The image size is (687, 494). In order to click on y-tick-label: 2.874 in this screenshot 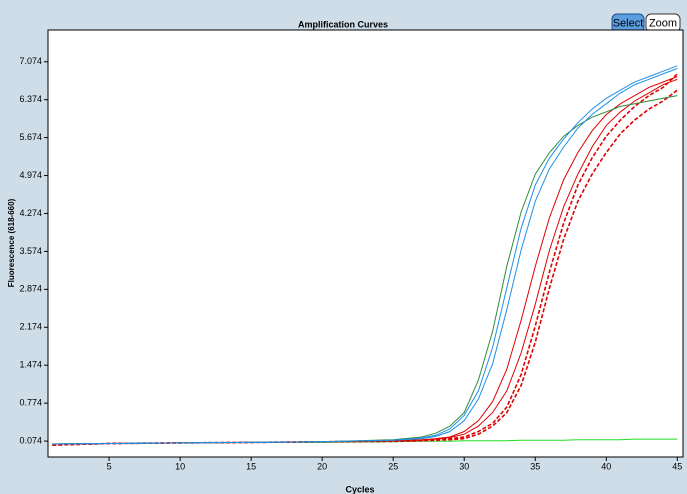, I will do `click(30, 289)`.